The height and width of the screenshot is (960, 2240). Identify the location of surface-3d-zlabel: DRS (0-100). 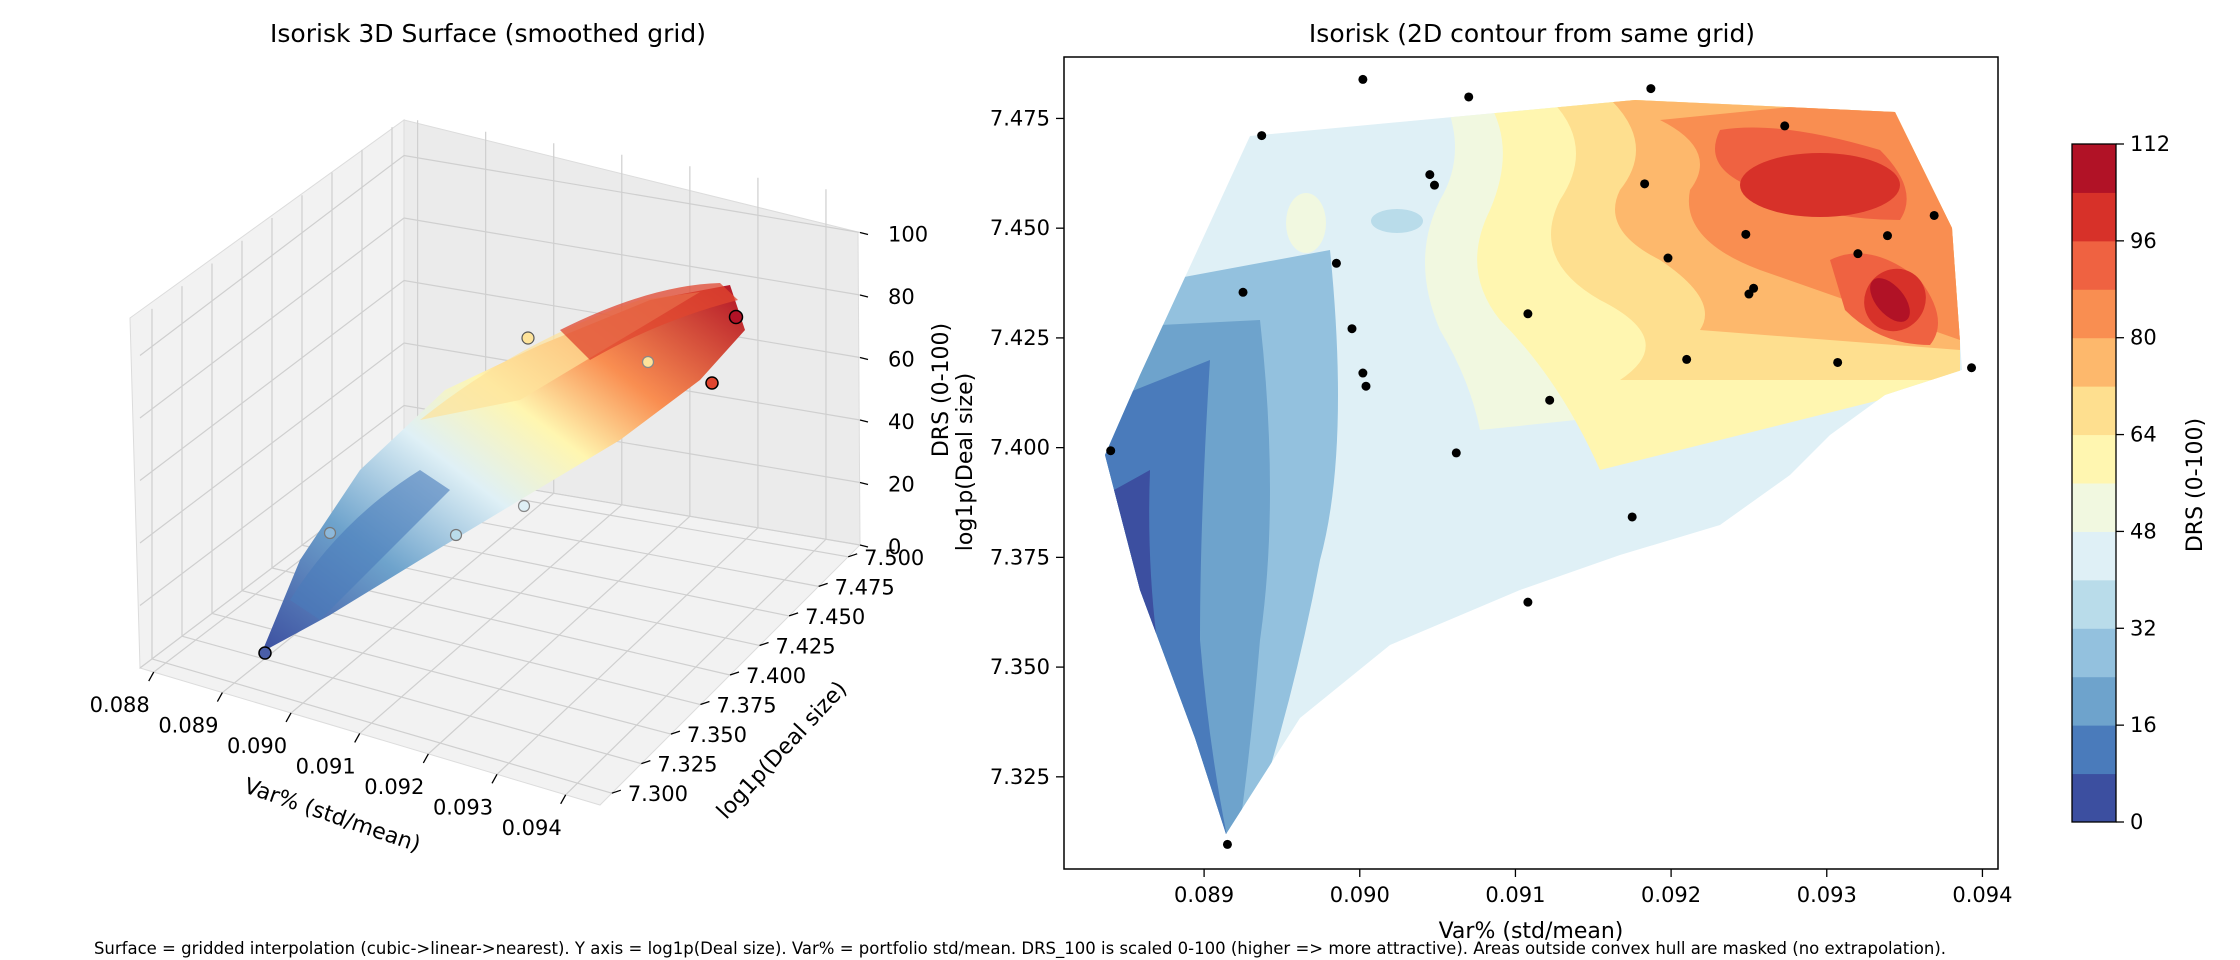
(941, 390).